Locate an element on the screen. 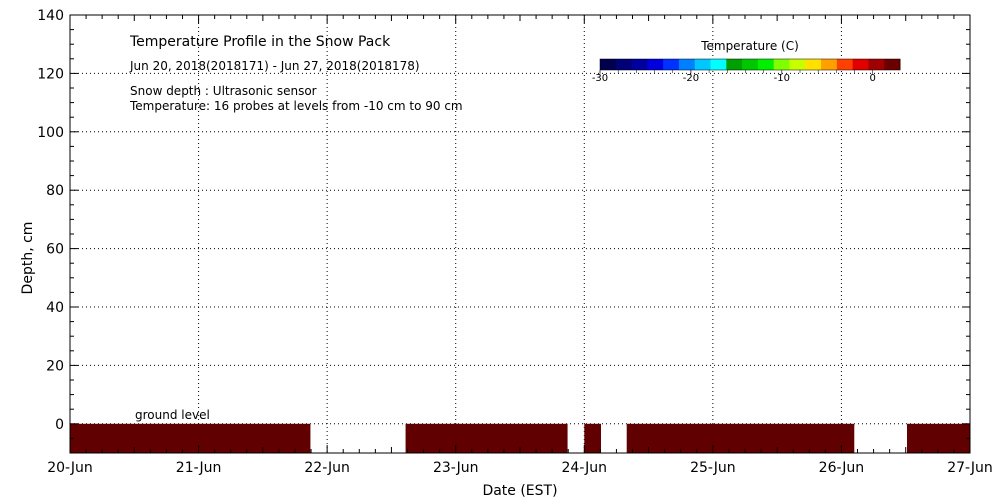 This screenshot has height=500, width=1000. y-tick-label: 140 is located at coordinates (50, 16).